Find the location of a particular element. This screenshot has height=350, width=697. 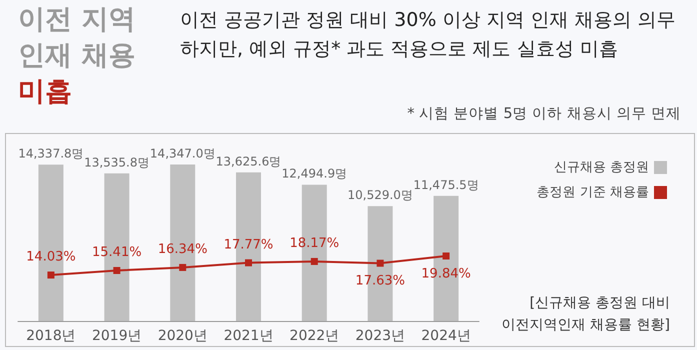

data-label: 13,535.8명 is located at coordinates (117, 162).